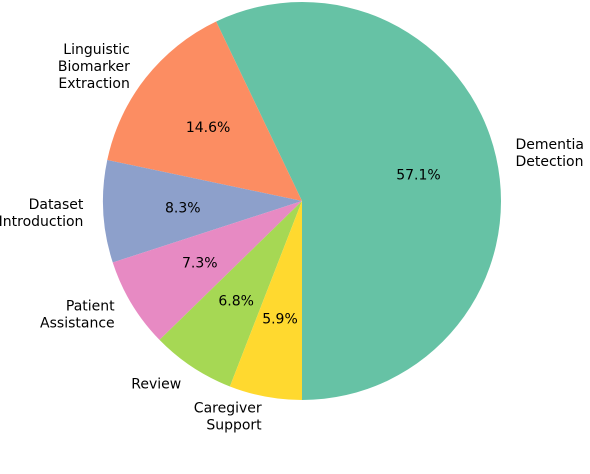 The height and width of the screenshot is (474, 590). Describe the element at coordinates (549, 162) in the screenshot. I see `label-line: Detection` at that location.